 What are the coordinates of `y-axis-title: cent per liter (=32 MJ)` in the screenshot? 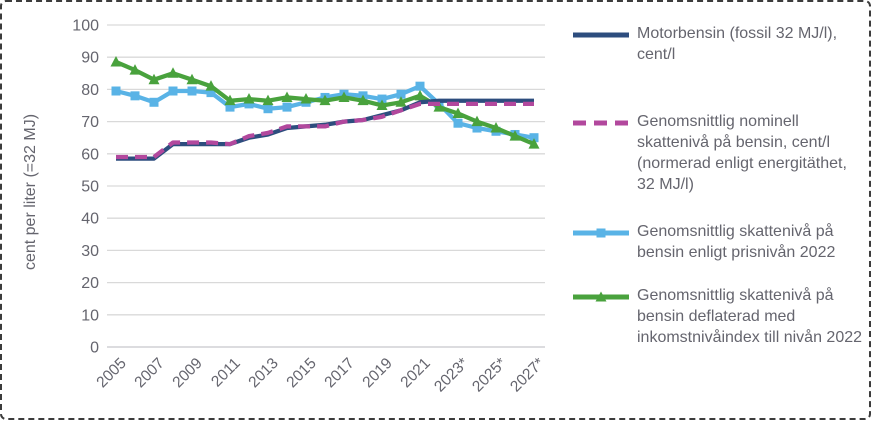 It's located at (30, 192).